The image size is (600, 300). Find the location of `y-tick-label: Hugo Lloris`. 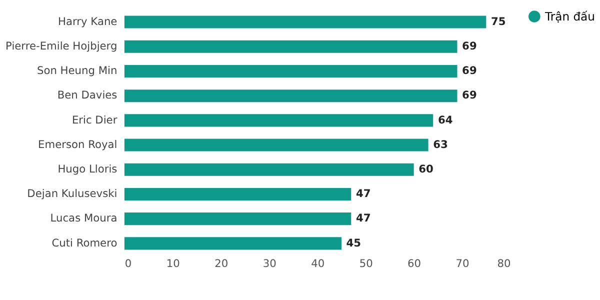

y-tick-label: Hugo Lloris is located at coordinates (88, 169).